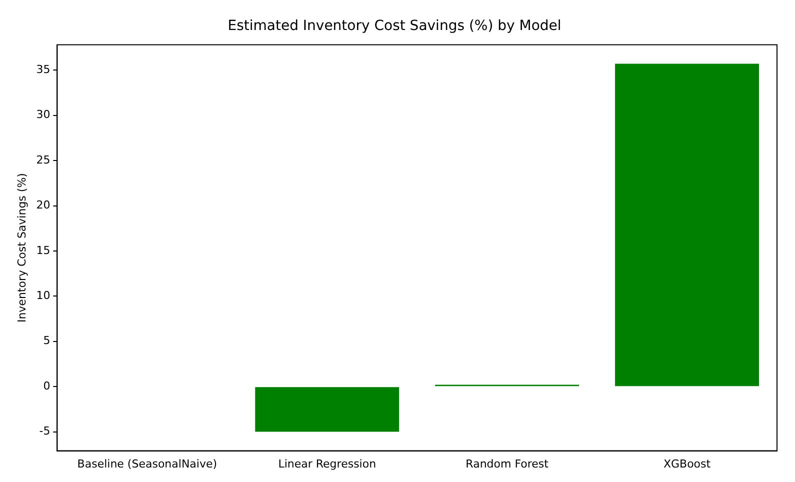 This screenshot has width=795, height=482. I want to click on y-tick-label: 15, so click(43, 250).